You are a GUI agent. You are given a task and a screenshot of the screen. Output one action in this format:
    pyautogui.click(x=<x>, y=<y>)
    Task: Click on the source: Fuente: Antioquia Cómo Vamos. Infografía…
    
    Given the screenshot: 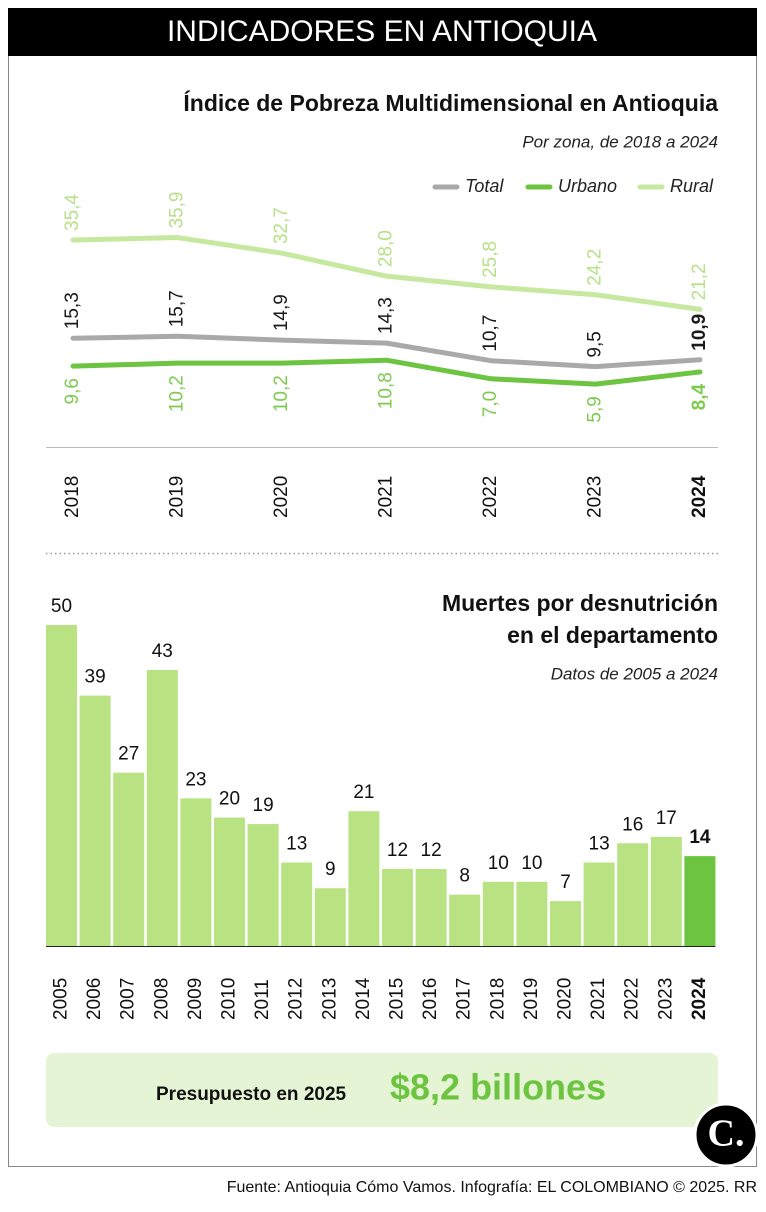 What is the action you would take?
    pyautogui.click(x=492, y=1187)
    